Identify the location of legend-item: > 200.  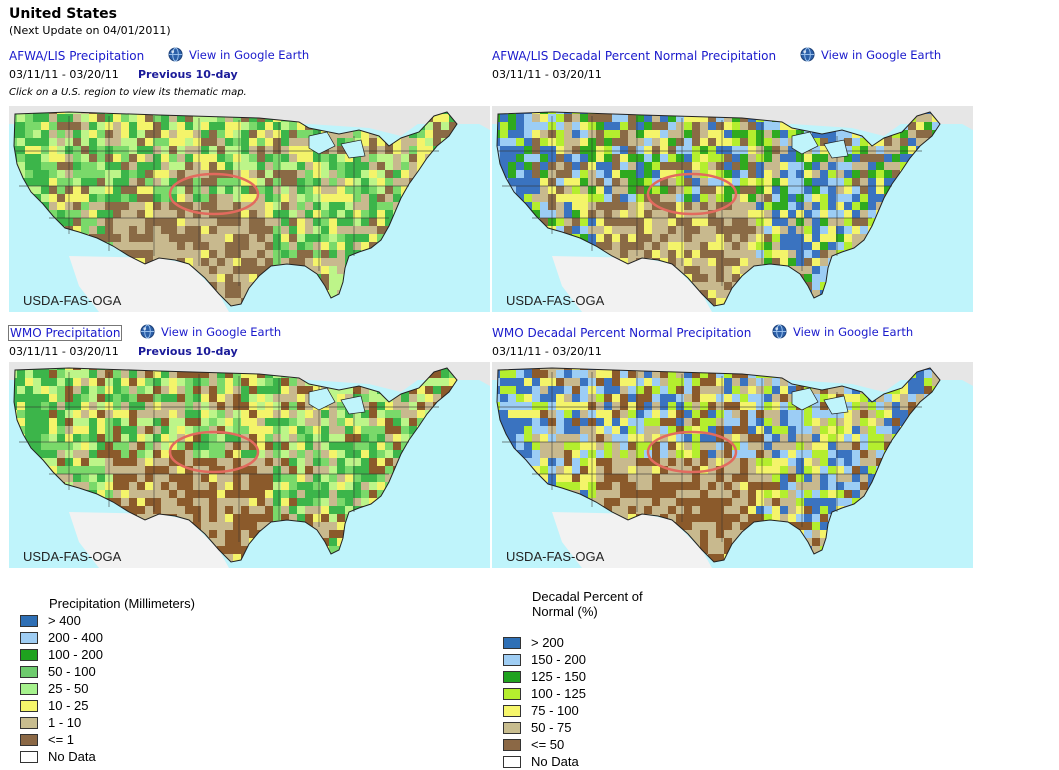
(544, 642).